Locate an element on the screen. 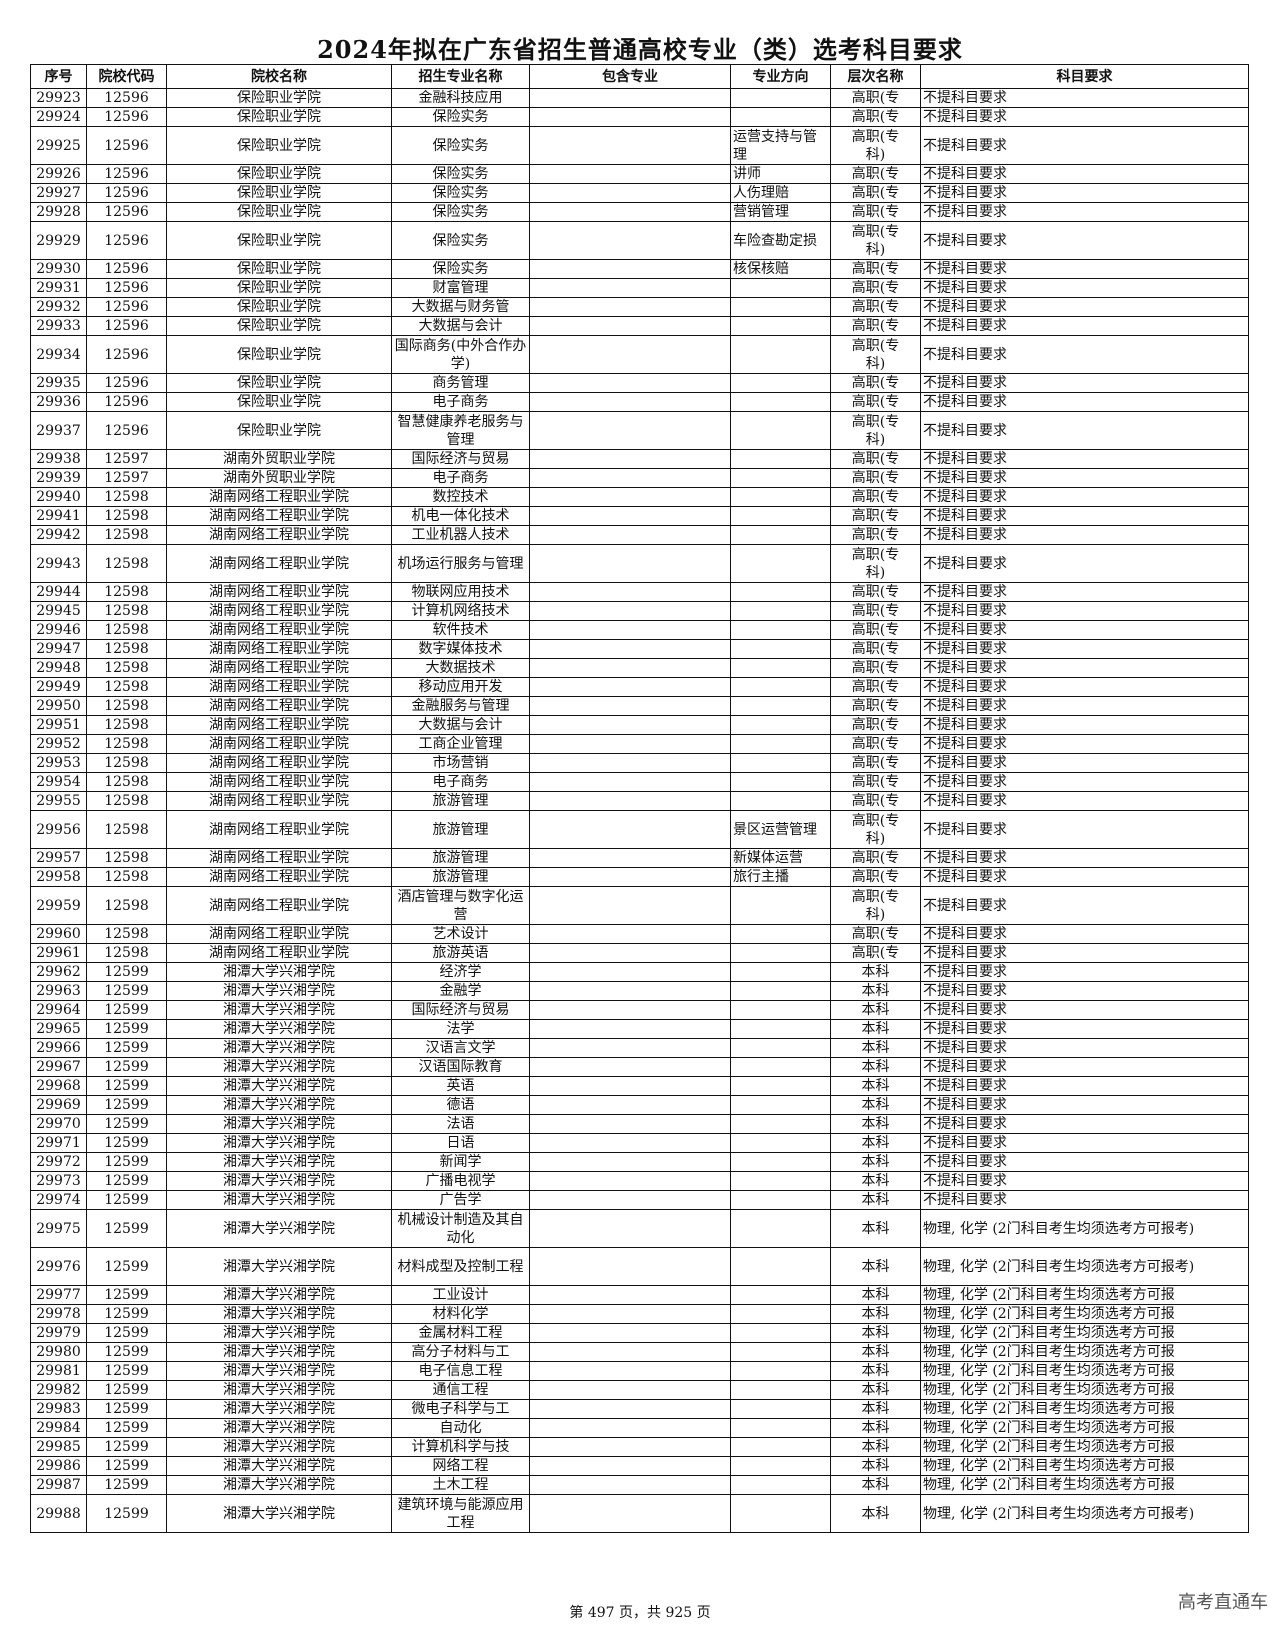 This screenshot has height=1644, width=1280. cell-seq: 29977 is located at coordinates (58, 1295).